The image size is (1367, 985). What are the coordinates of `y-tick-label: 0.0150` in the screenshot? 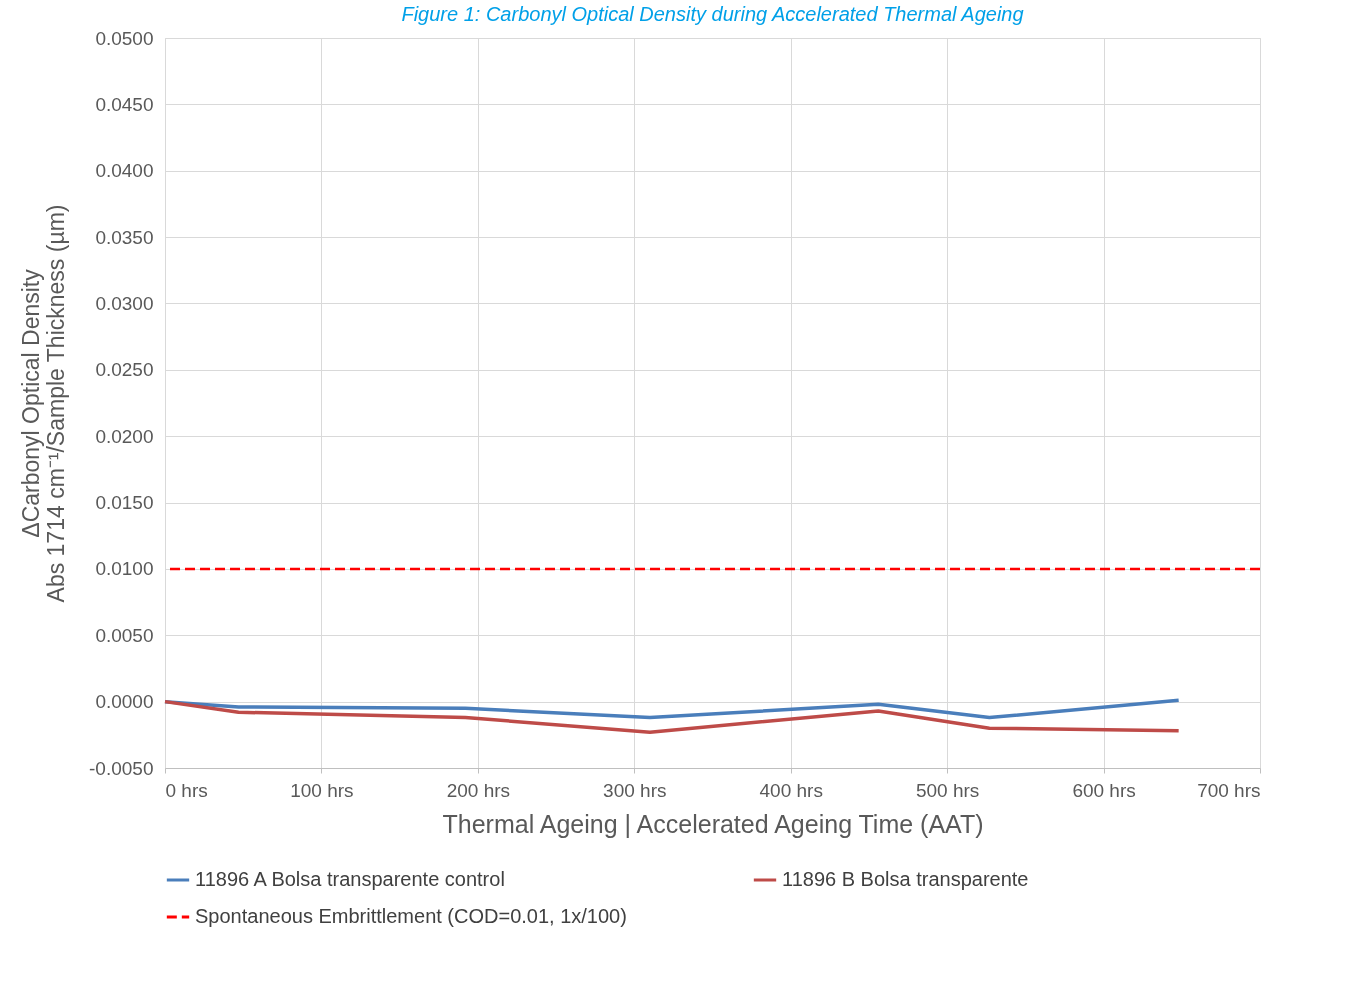 It's located at (124, 503).